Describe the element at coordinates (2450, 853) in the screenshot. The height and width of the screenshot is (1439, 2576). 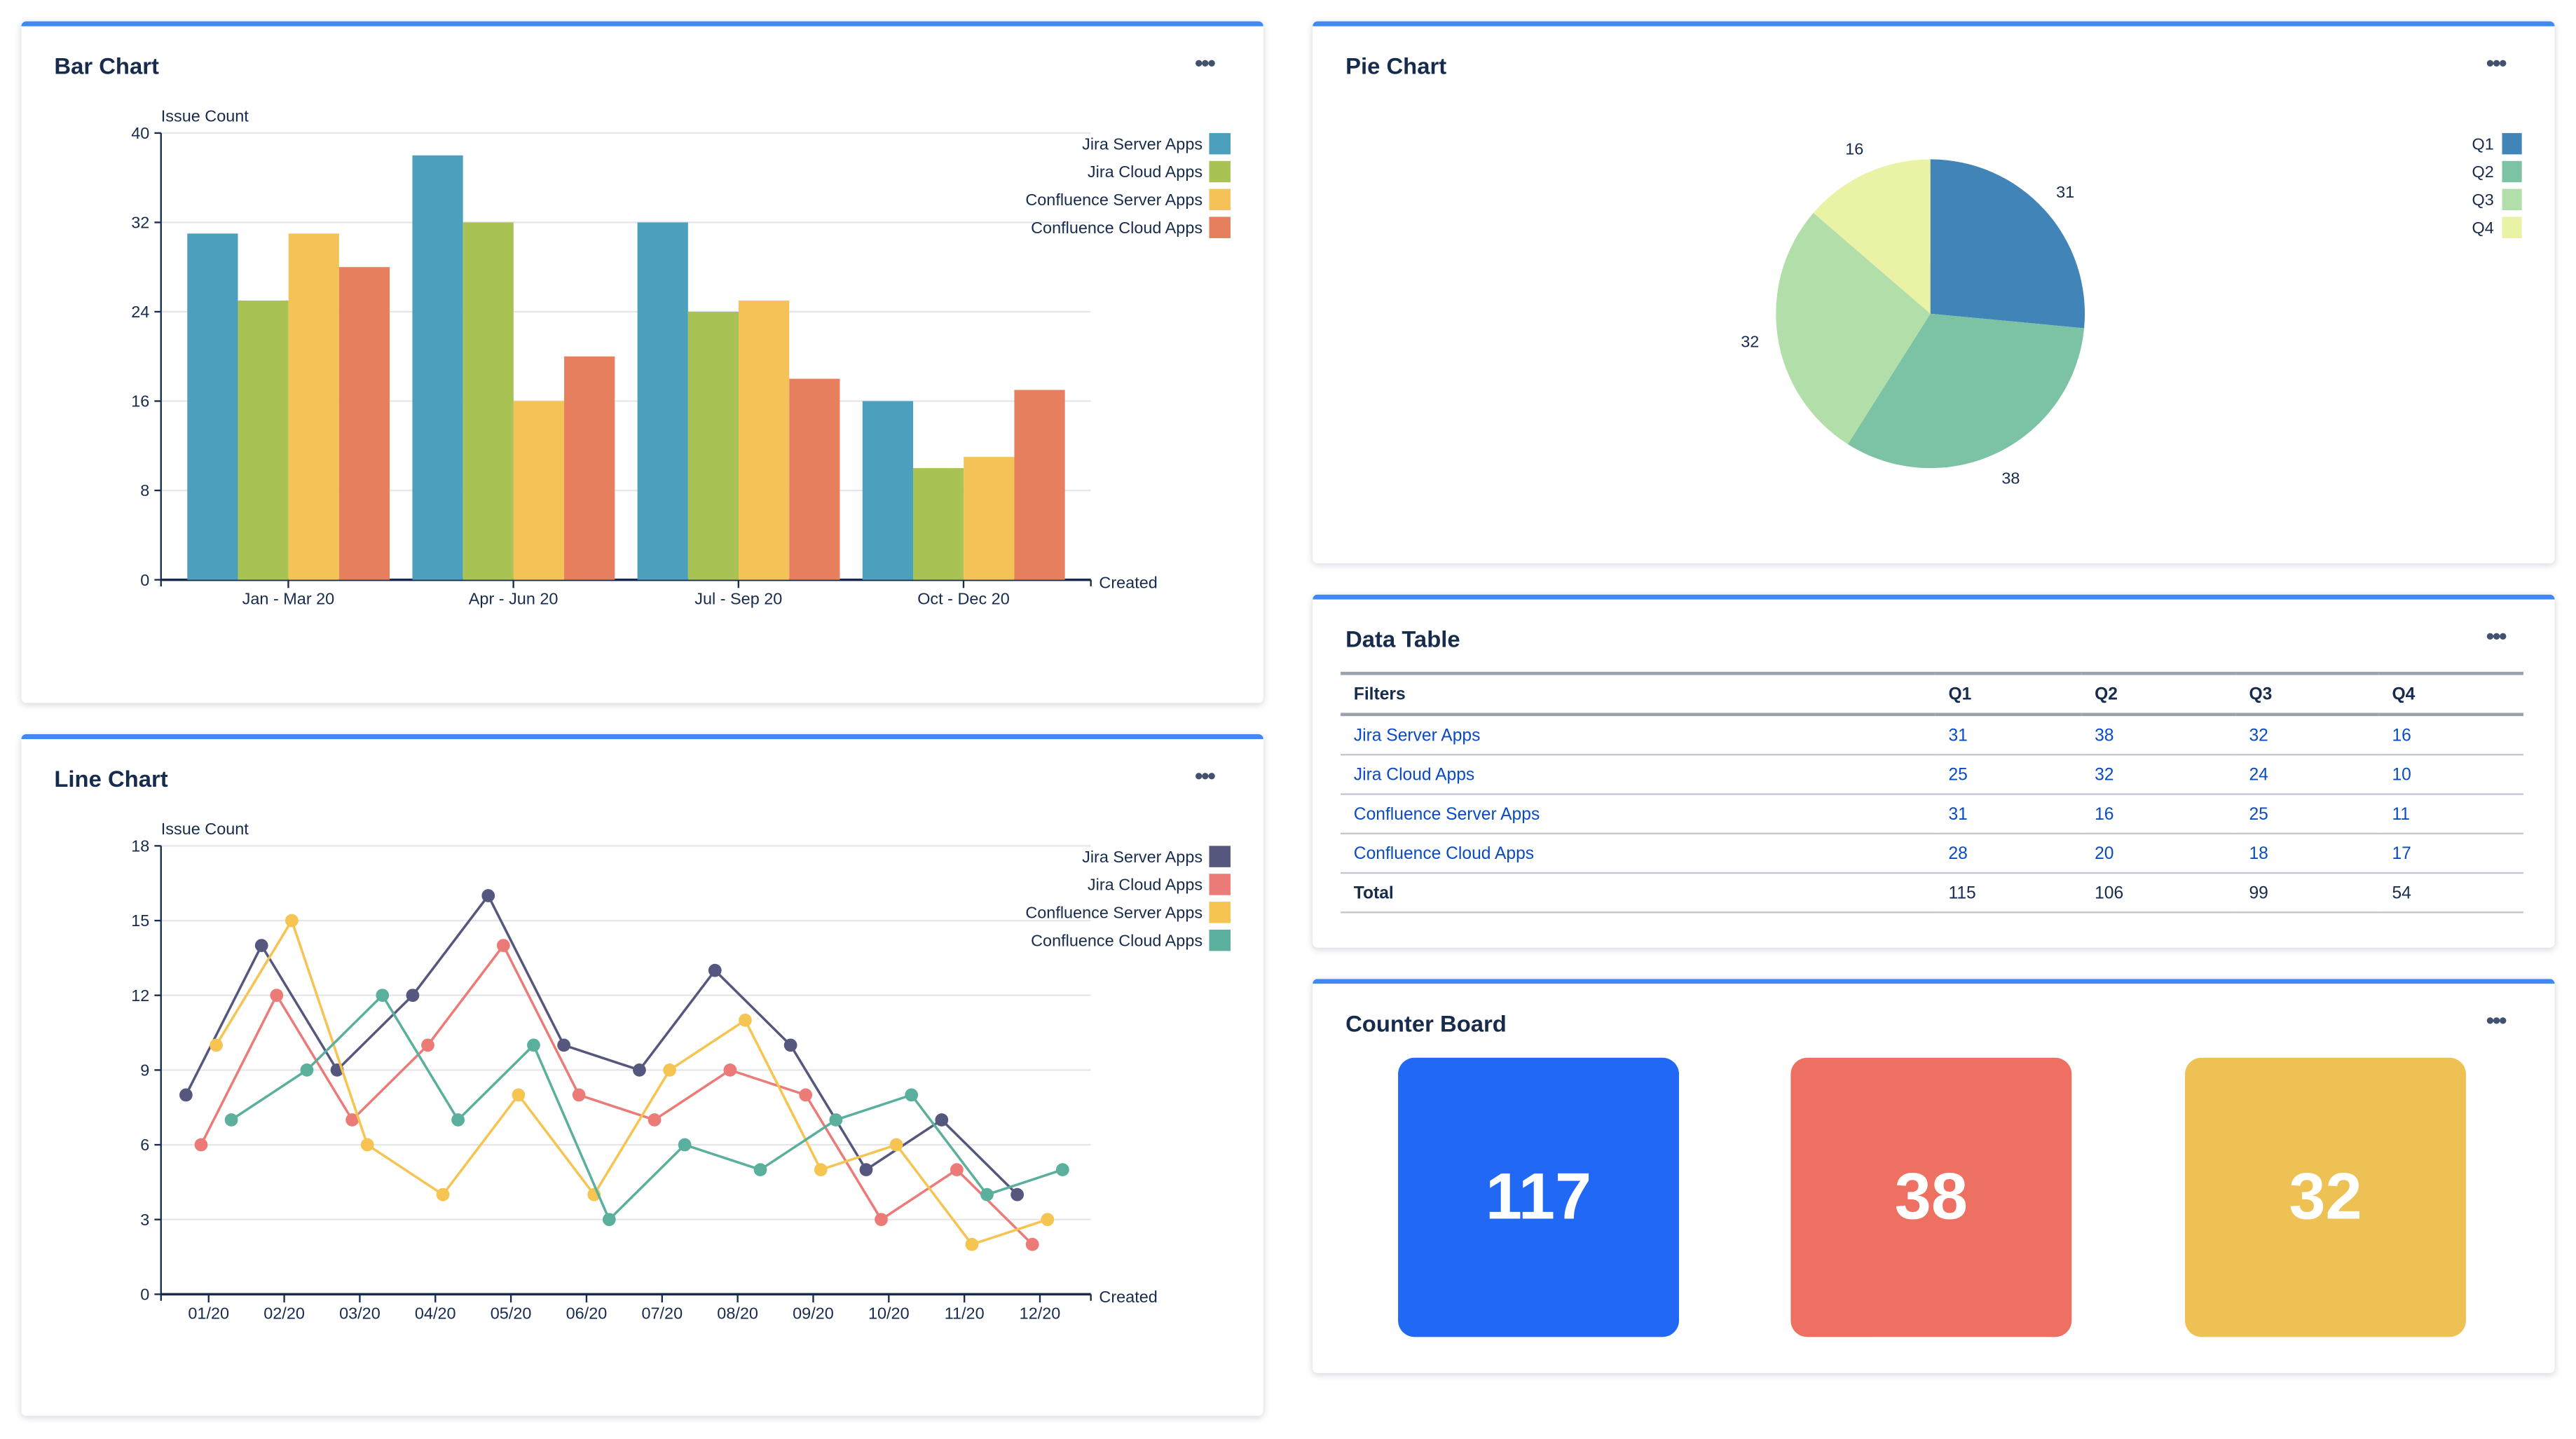
I see `cell-value: 17` at that location.